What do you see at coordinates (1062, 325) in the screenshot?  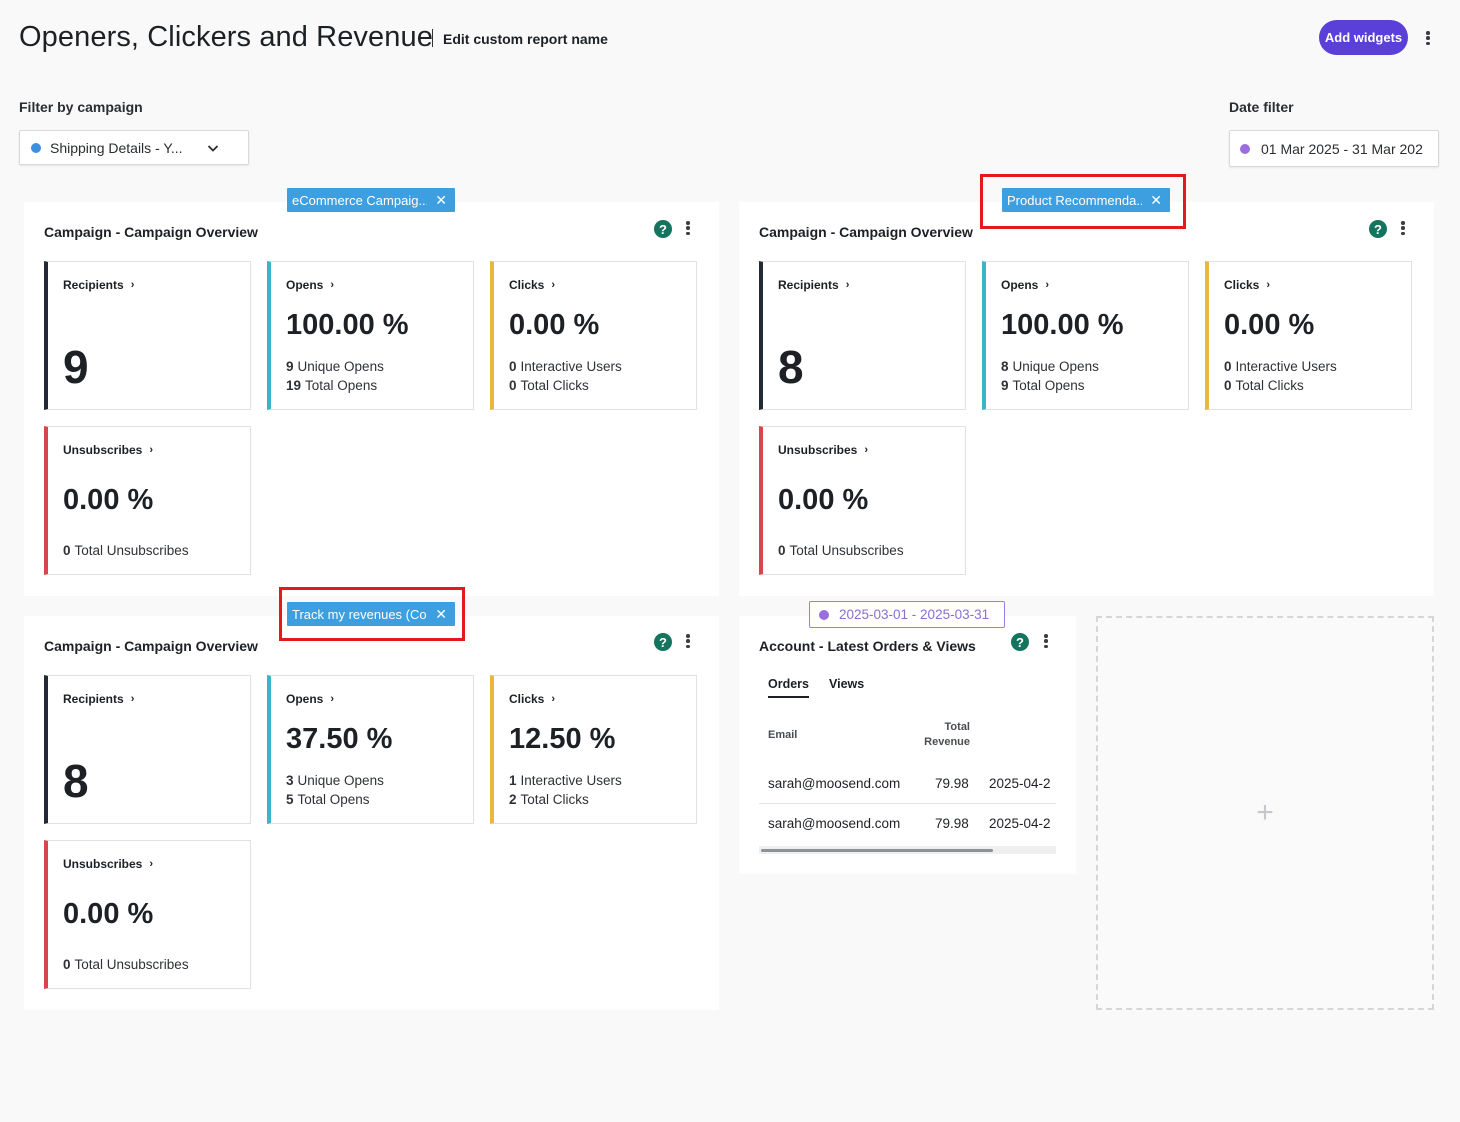 I see `opens-rate: 100.00 %` at bounding box center [1062, 325].